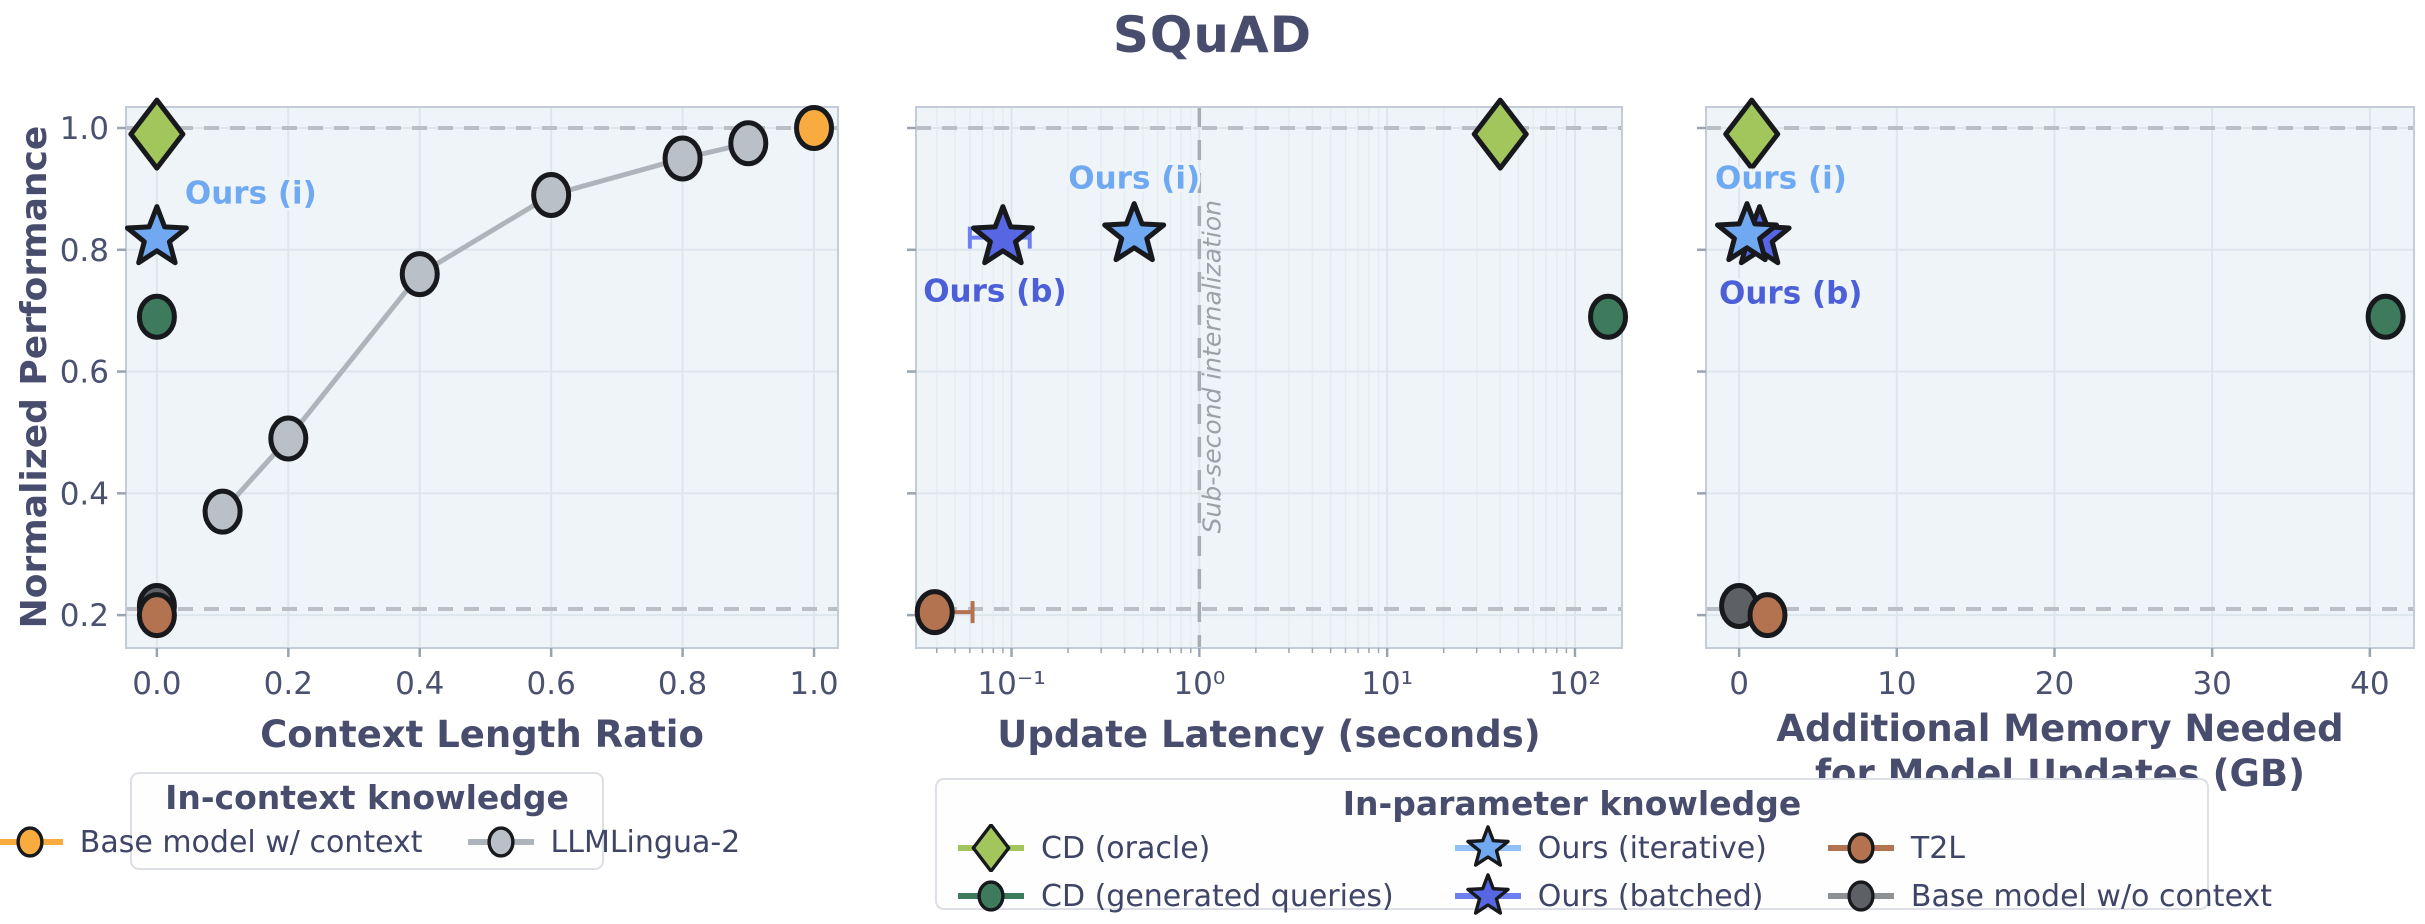 The height and width of the screenshot is (924, 2425). I want to click on y-tick-label: 1.0, so click(84, 129).